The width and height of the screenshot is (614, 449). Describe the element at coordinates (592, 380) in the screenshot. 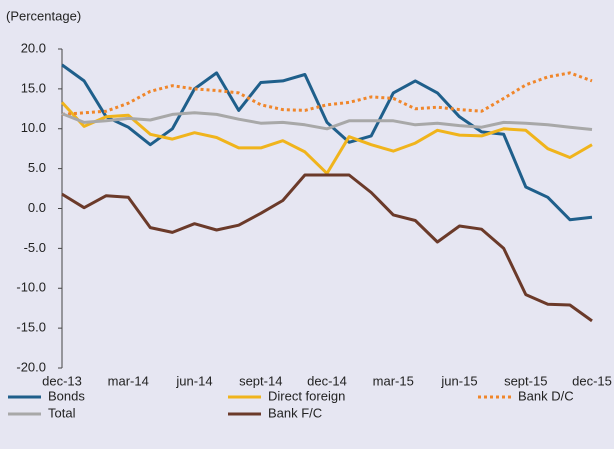

I see `x-tick-label: dec-15` at that location.